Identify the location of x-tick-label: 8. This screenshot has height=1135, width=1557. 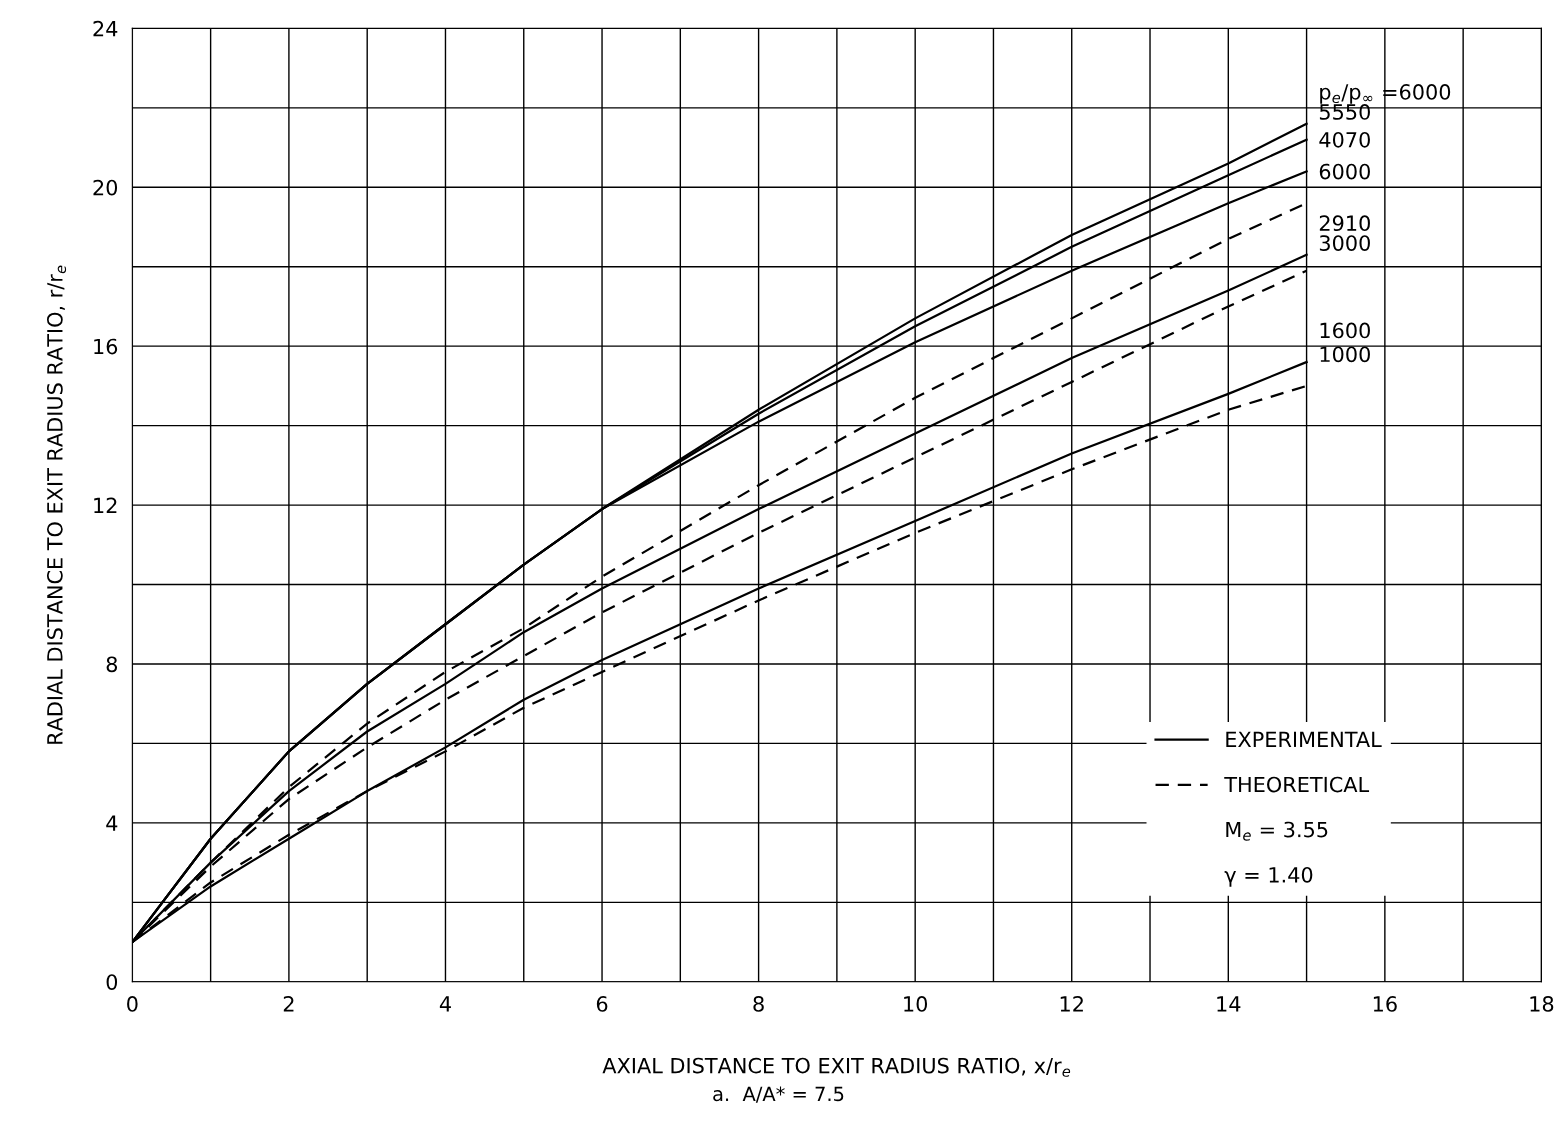
(758, 1004).